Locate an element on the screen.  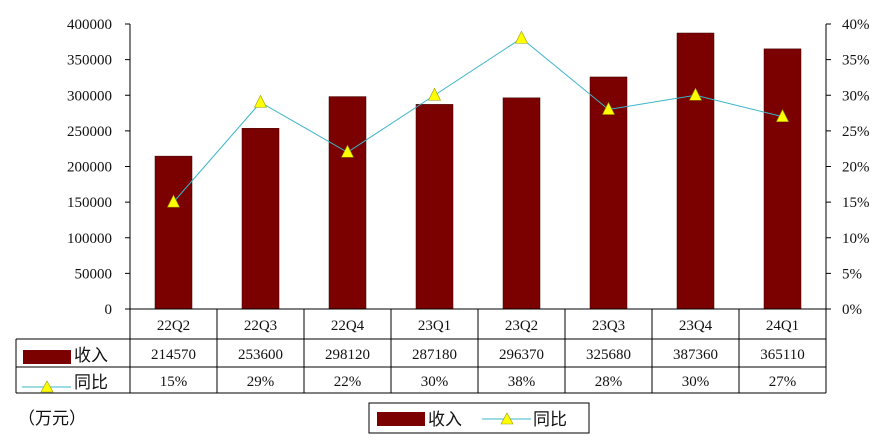
yoy-value: 27% is located at coordinates (783, 382).